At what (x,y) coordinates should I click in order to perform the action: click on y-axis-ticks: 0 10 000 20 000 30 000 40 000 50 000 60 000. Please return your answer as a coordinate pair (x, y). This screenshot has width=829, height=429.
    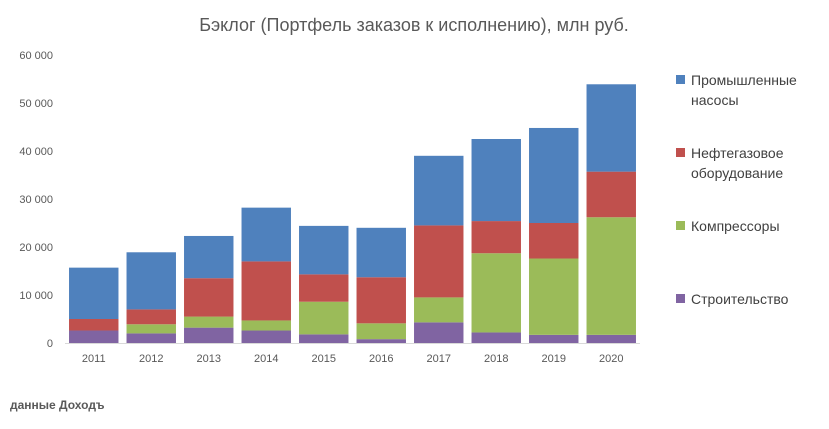
    Looking at the image, I should click on (36, 200).